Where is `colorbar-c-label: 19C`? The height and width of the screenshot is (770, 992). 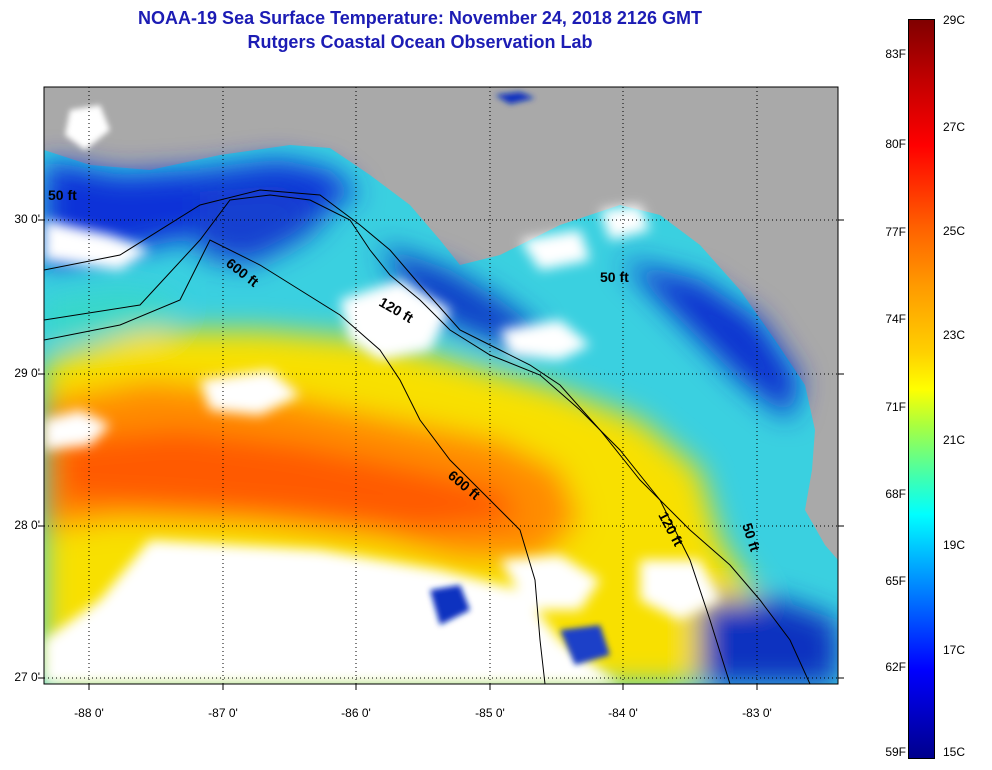
colorbar-c-label: 19C is located at coordinates (954, 545).